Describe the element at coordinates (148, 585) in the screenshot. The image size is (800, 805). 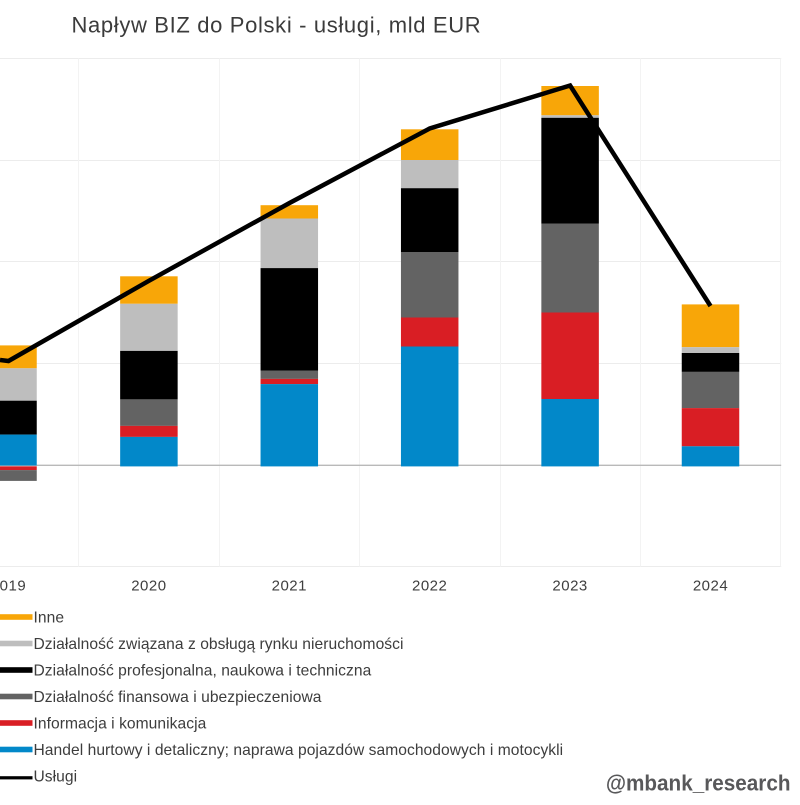
I see `svg-text: 2020` at that location.